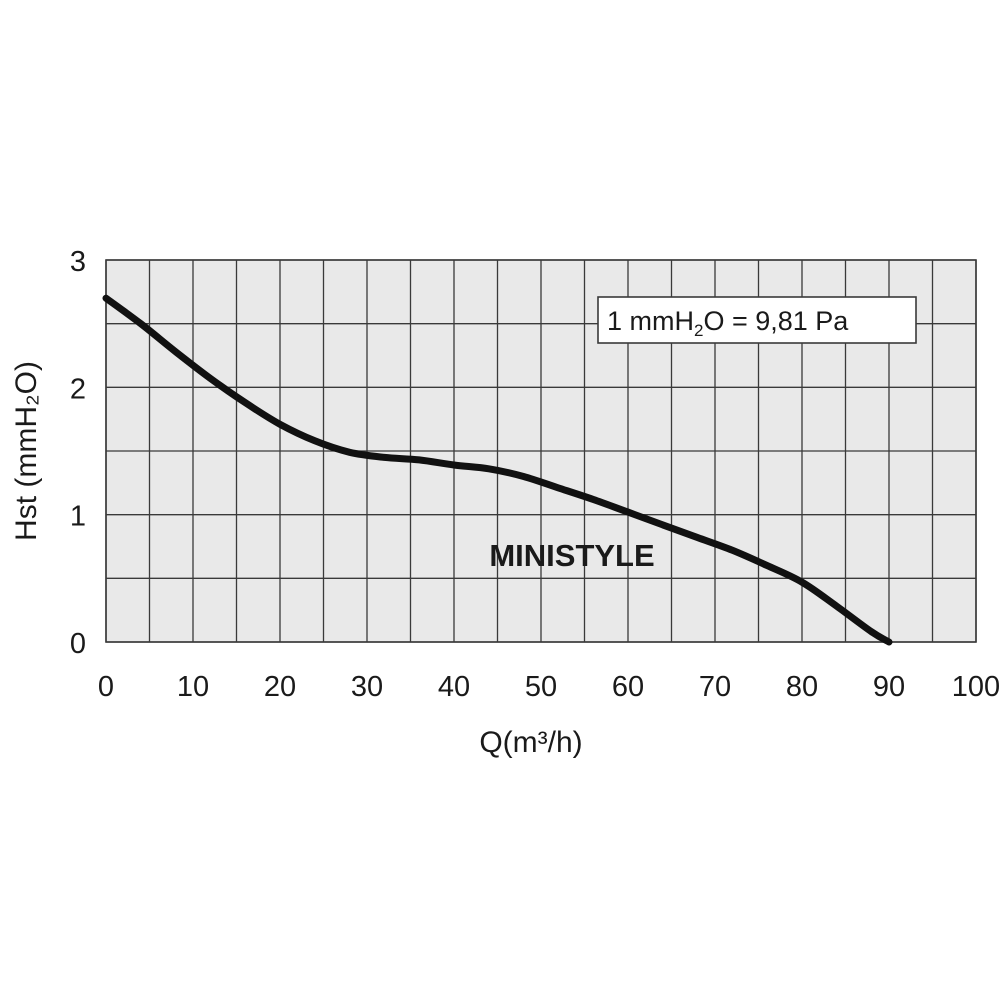 Image resolution: width=1000 pixels, height=1005 pixels. Describe the element at coordinates (78, 389) in the screenshot. I see `y-tick-label: 2` at that location.